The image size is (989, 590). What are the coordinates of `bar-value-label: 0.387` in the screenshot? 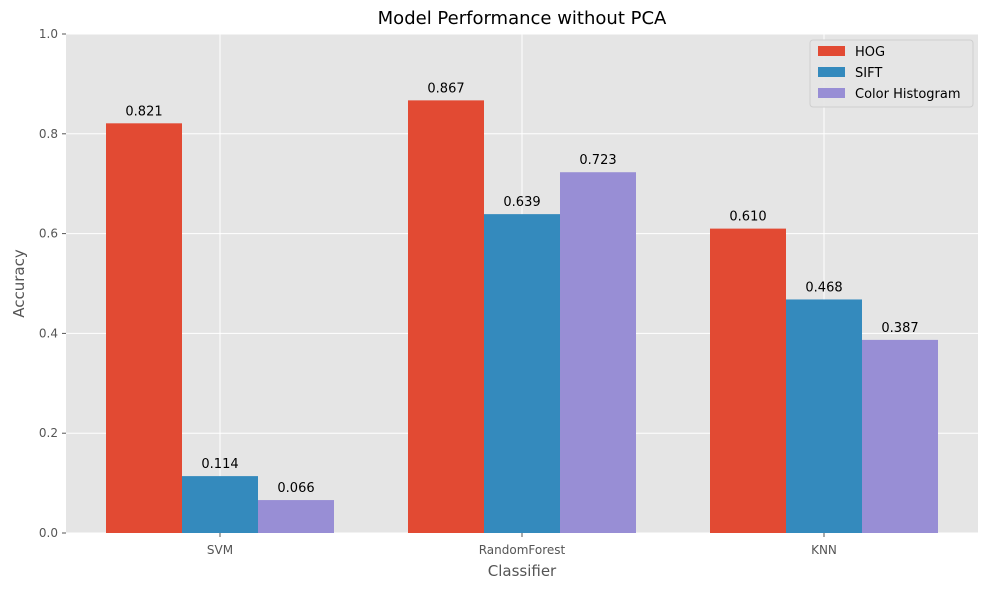 It's located at (899, 328).